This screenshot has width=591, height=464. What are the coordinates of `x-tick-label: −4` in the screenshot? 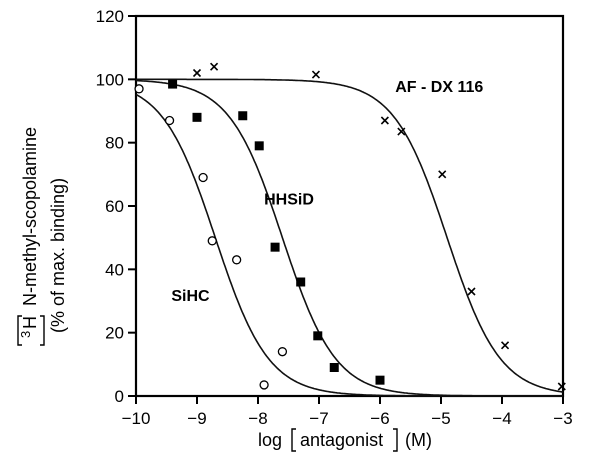 It's located at (501, 418).